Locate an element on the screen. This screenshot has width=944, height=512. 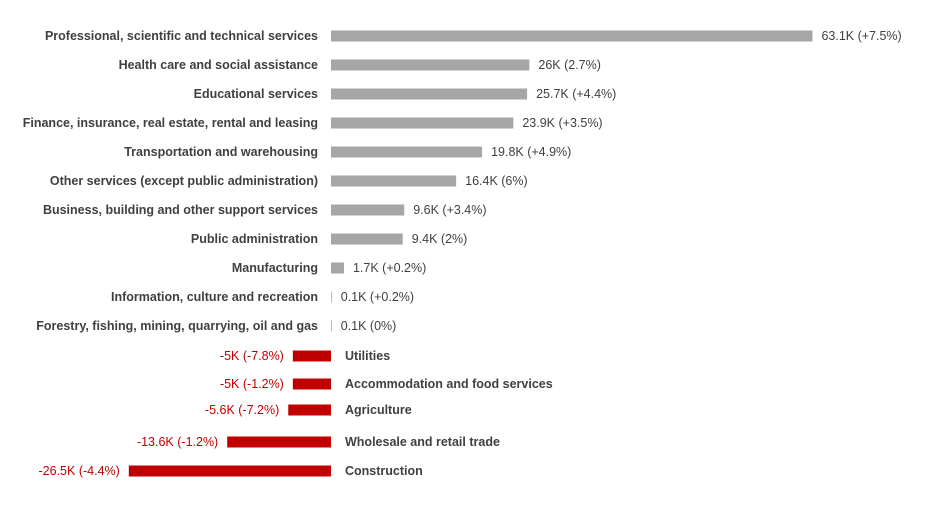
value-label-business-building-and-other-support-services: 9.6K (+3.4%) is located at coordinates (449, 210).